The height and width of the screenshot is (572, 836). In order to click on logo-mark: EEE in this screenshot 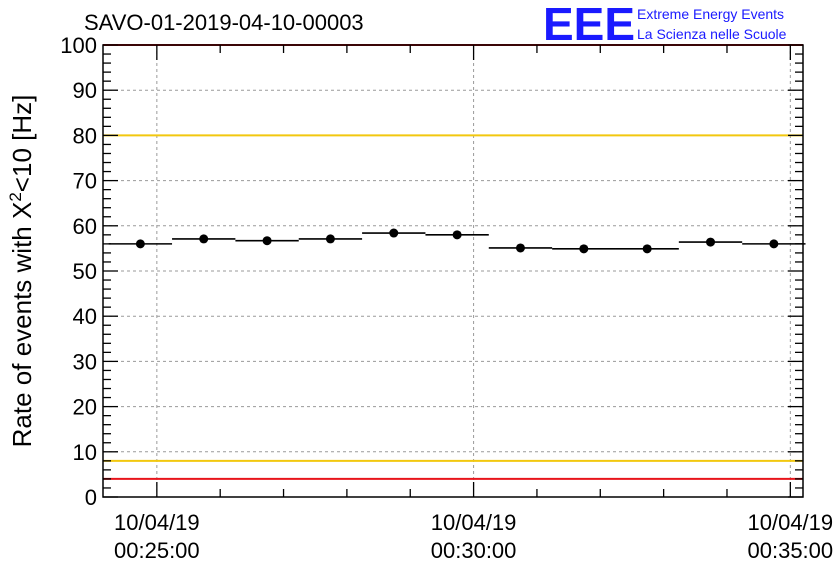, I will do `click(589, 25)`.